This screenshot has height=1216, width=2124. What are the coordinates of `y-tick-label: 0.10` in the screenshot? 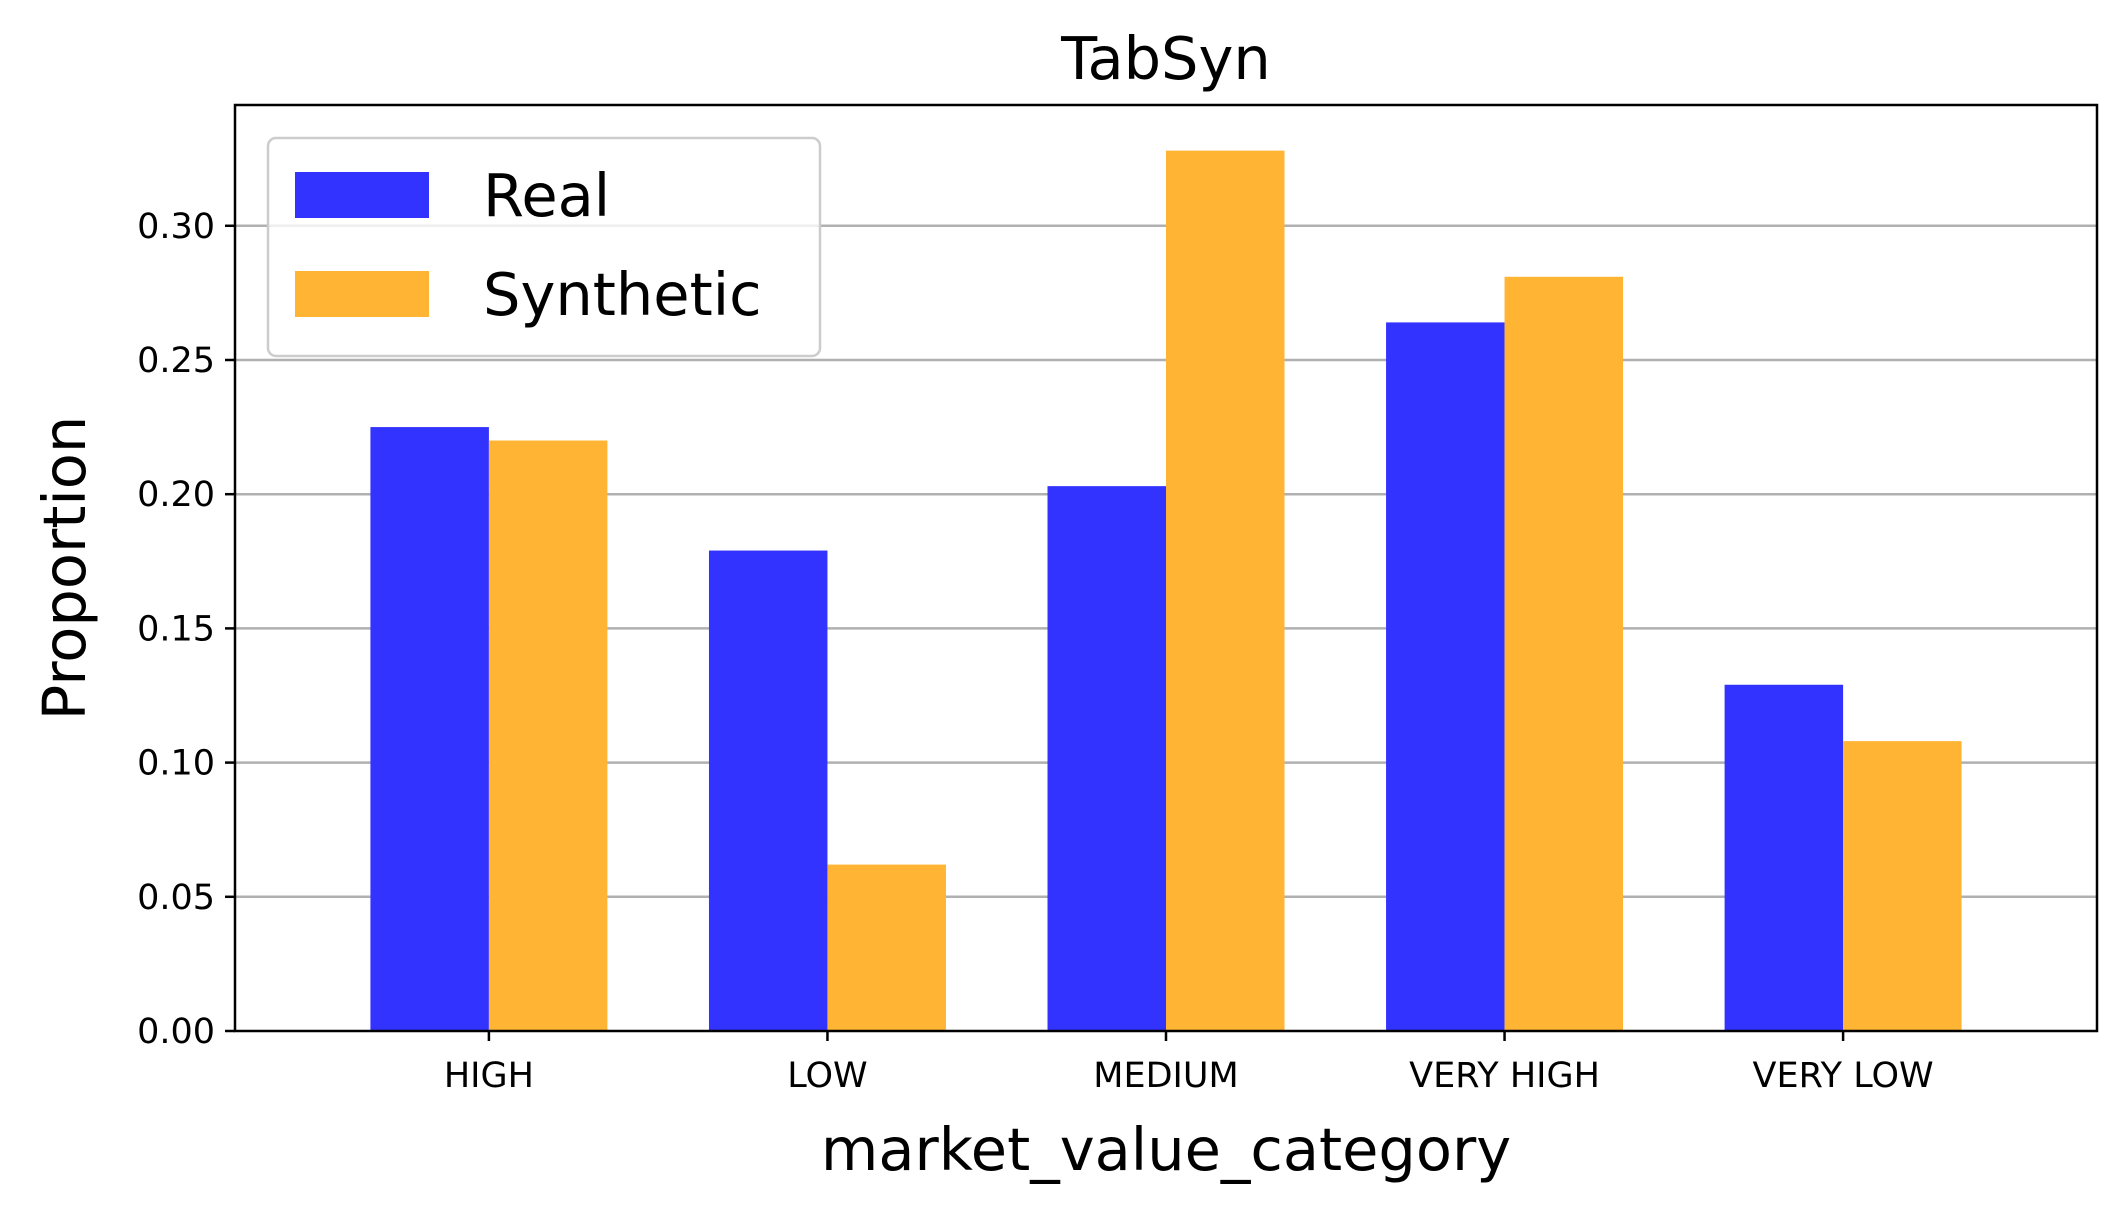 It's located at (176, 764).